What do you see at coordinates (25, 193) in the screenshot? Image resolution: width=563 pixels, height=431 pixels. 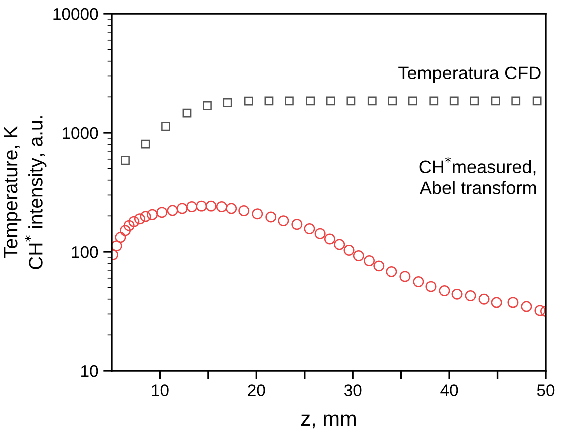 I see `y-axis-title: Temperature, K CH$^{*}$ intensity, a.u.` at bounding box center [25, 193].